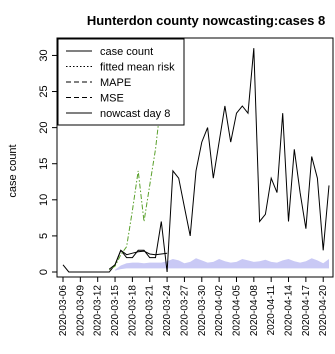 The image size is (335, 354). I want to click on x-tick-label: 2020-04-17, so click(306, 311).